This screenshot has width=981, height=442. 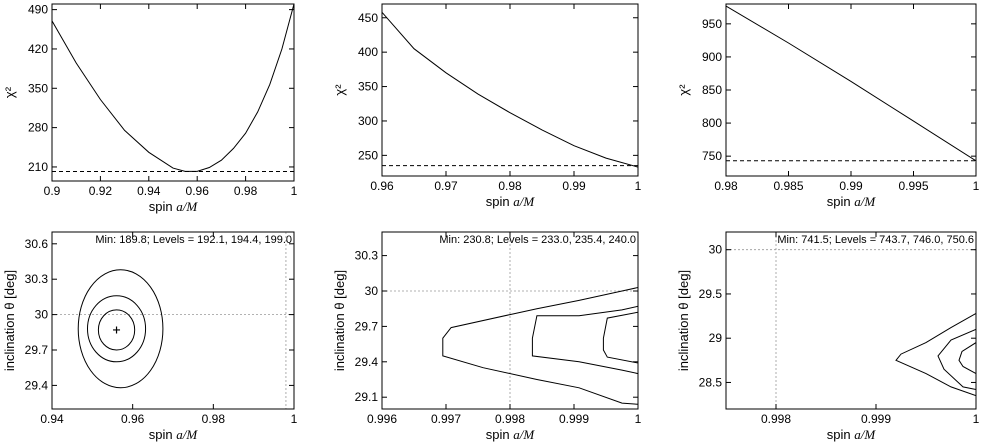 What do you see at coordinates (935, 354) in the screenshot?
I see `contour-level-750.6` at bounding box center [935, 354].